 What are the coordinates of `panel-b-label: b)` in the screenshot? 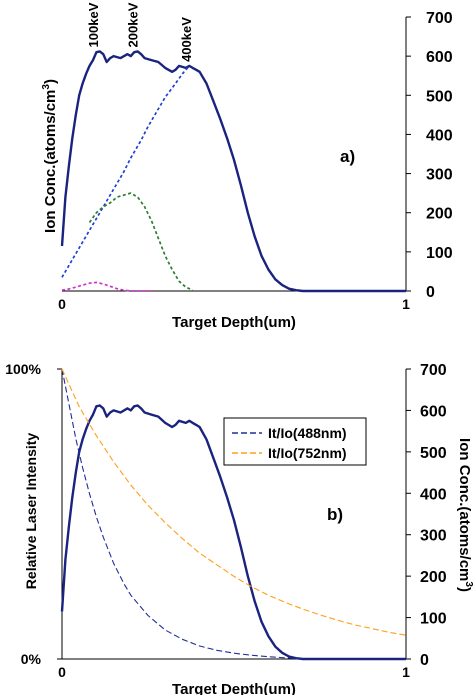 It's located at (335, 514).